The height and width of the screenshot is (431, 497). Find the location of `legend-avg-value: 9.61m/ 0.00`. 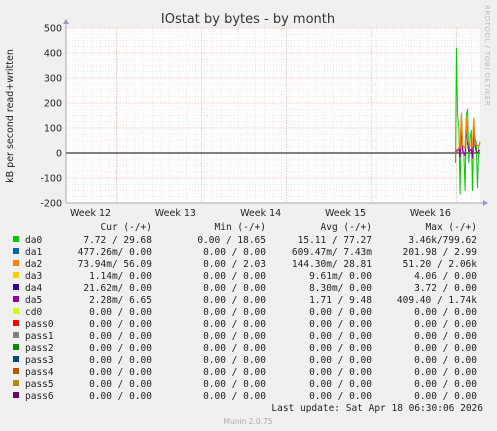

legend-avg-value: 9.61m/ 0.00 is located at coordinates (340, 276).